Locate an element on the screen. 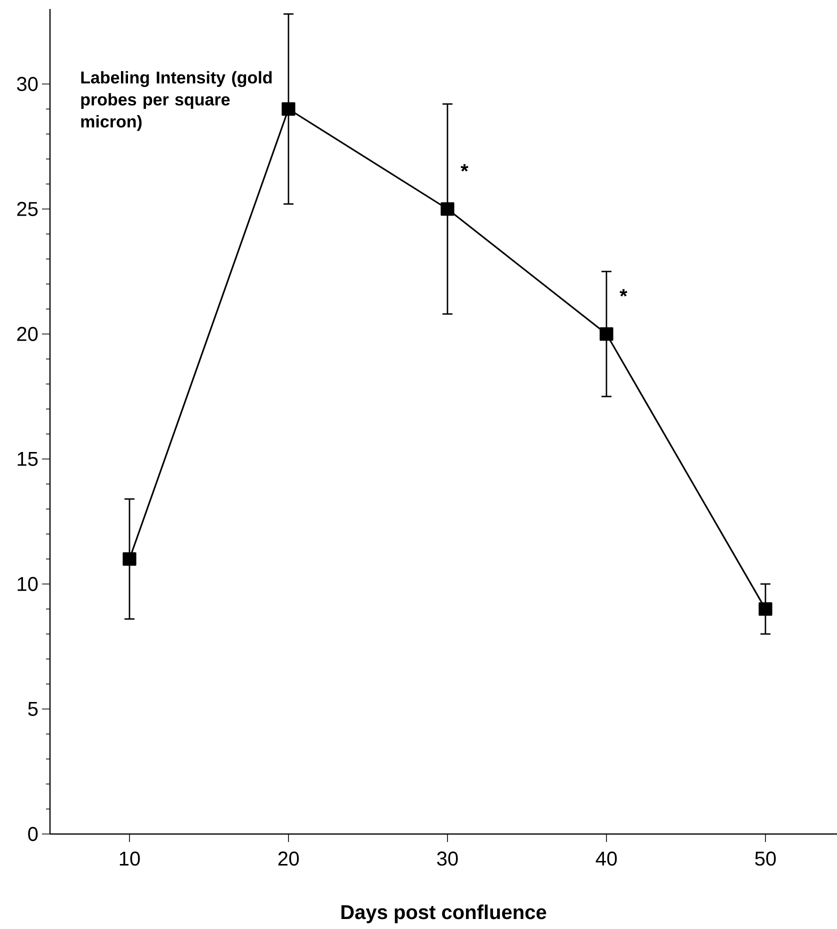  x-tick-label: 10 is located at coordinates (130, 859).